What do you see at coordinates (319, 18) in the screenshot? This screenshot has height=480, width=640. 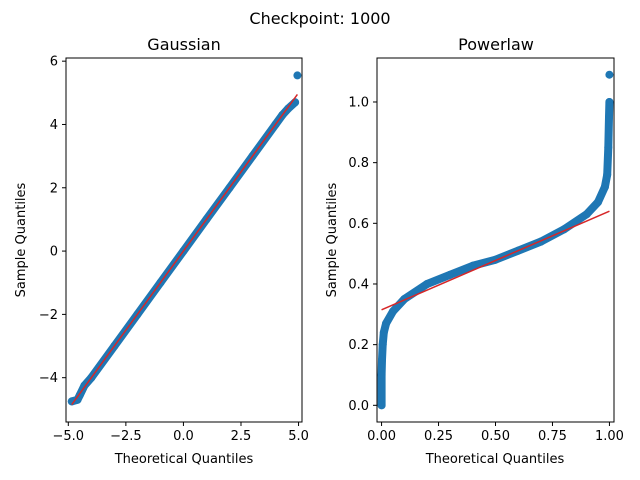 I see `figure-suptitle: Checkpoint: 1000` at bounding box center [319, 18].